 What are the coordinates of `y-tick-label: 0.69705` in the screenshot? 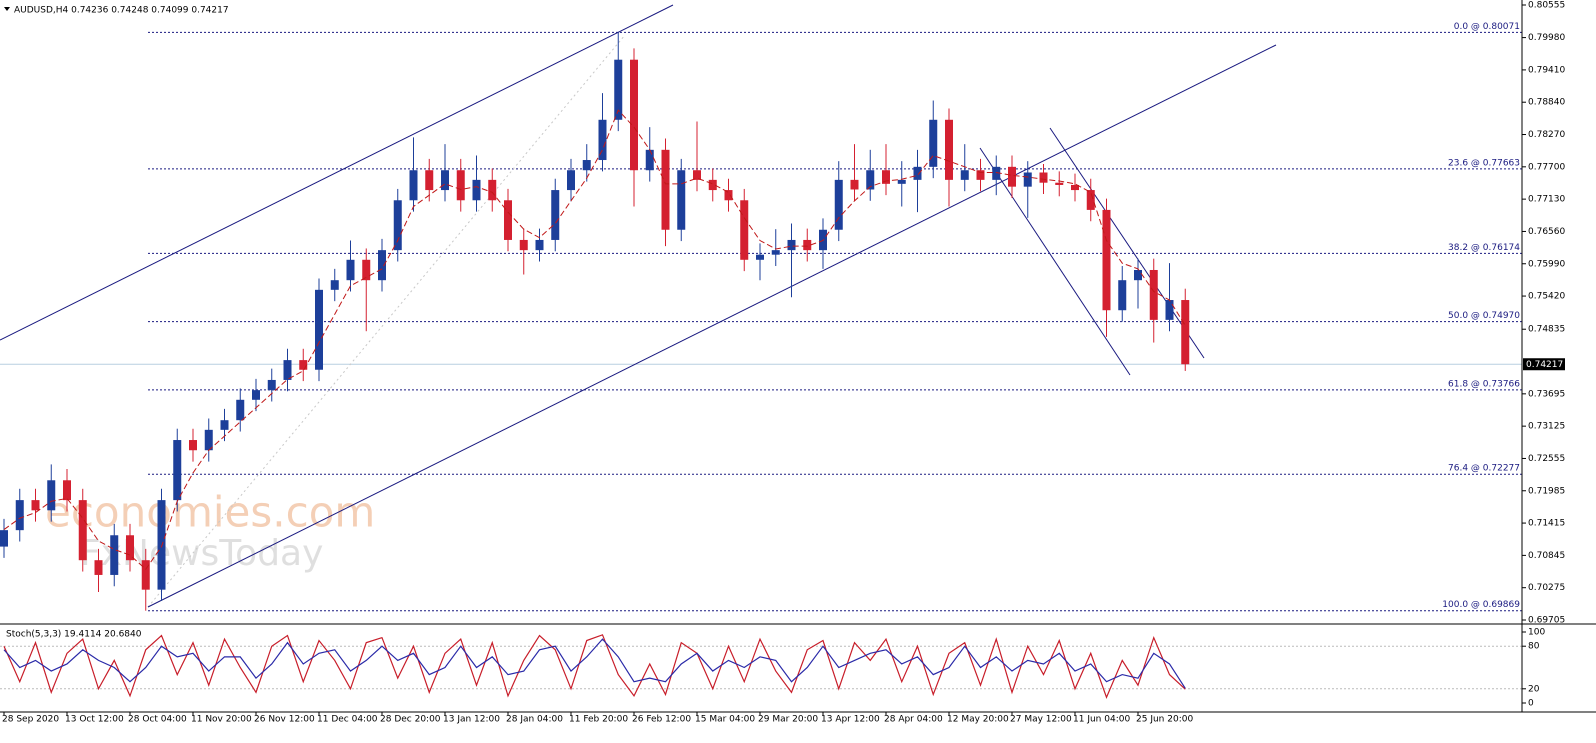 It's located at (1546, 621).